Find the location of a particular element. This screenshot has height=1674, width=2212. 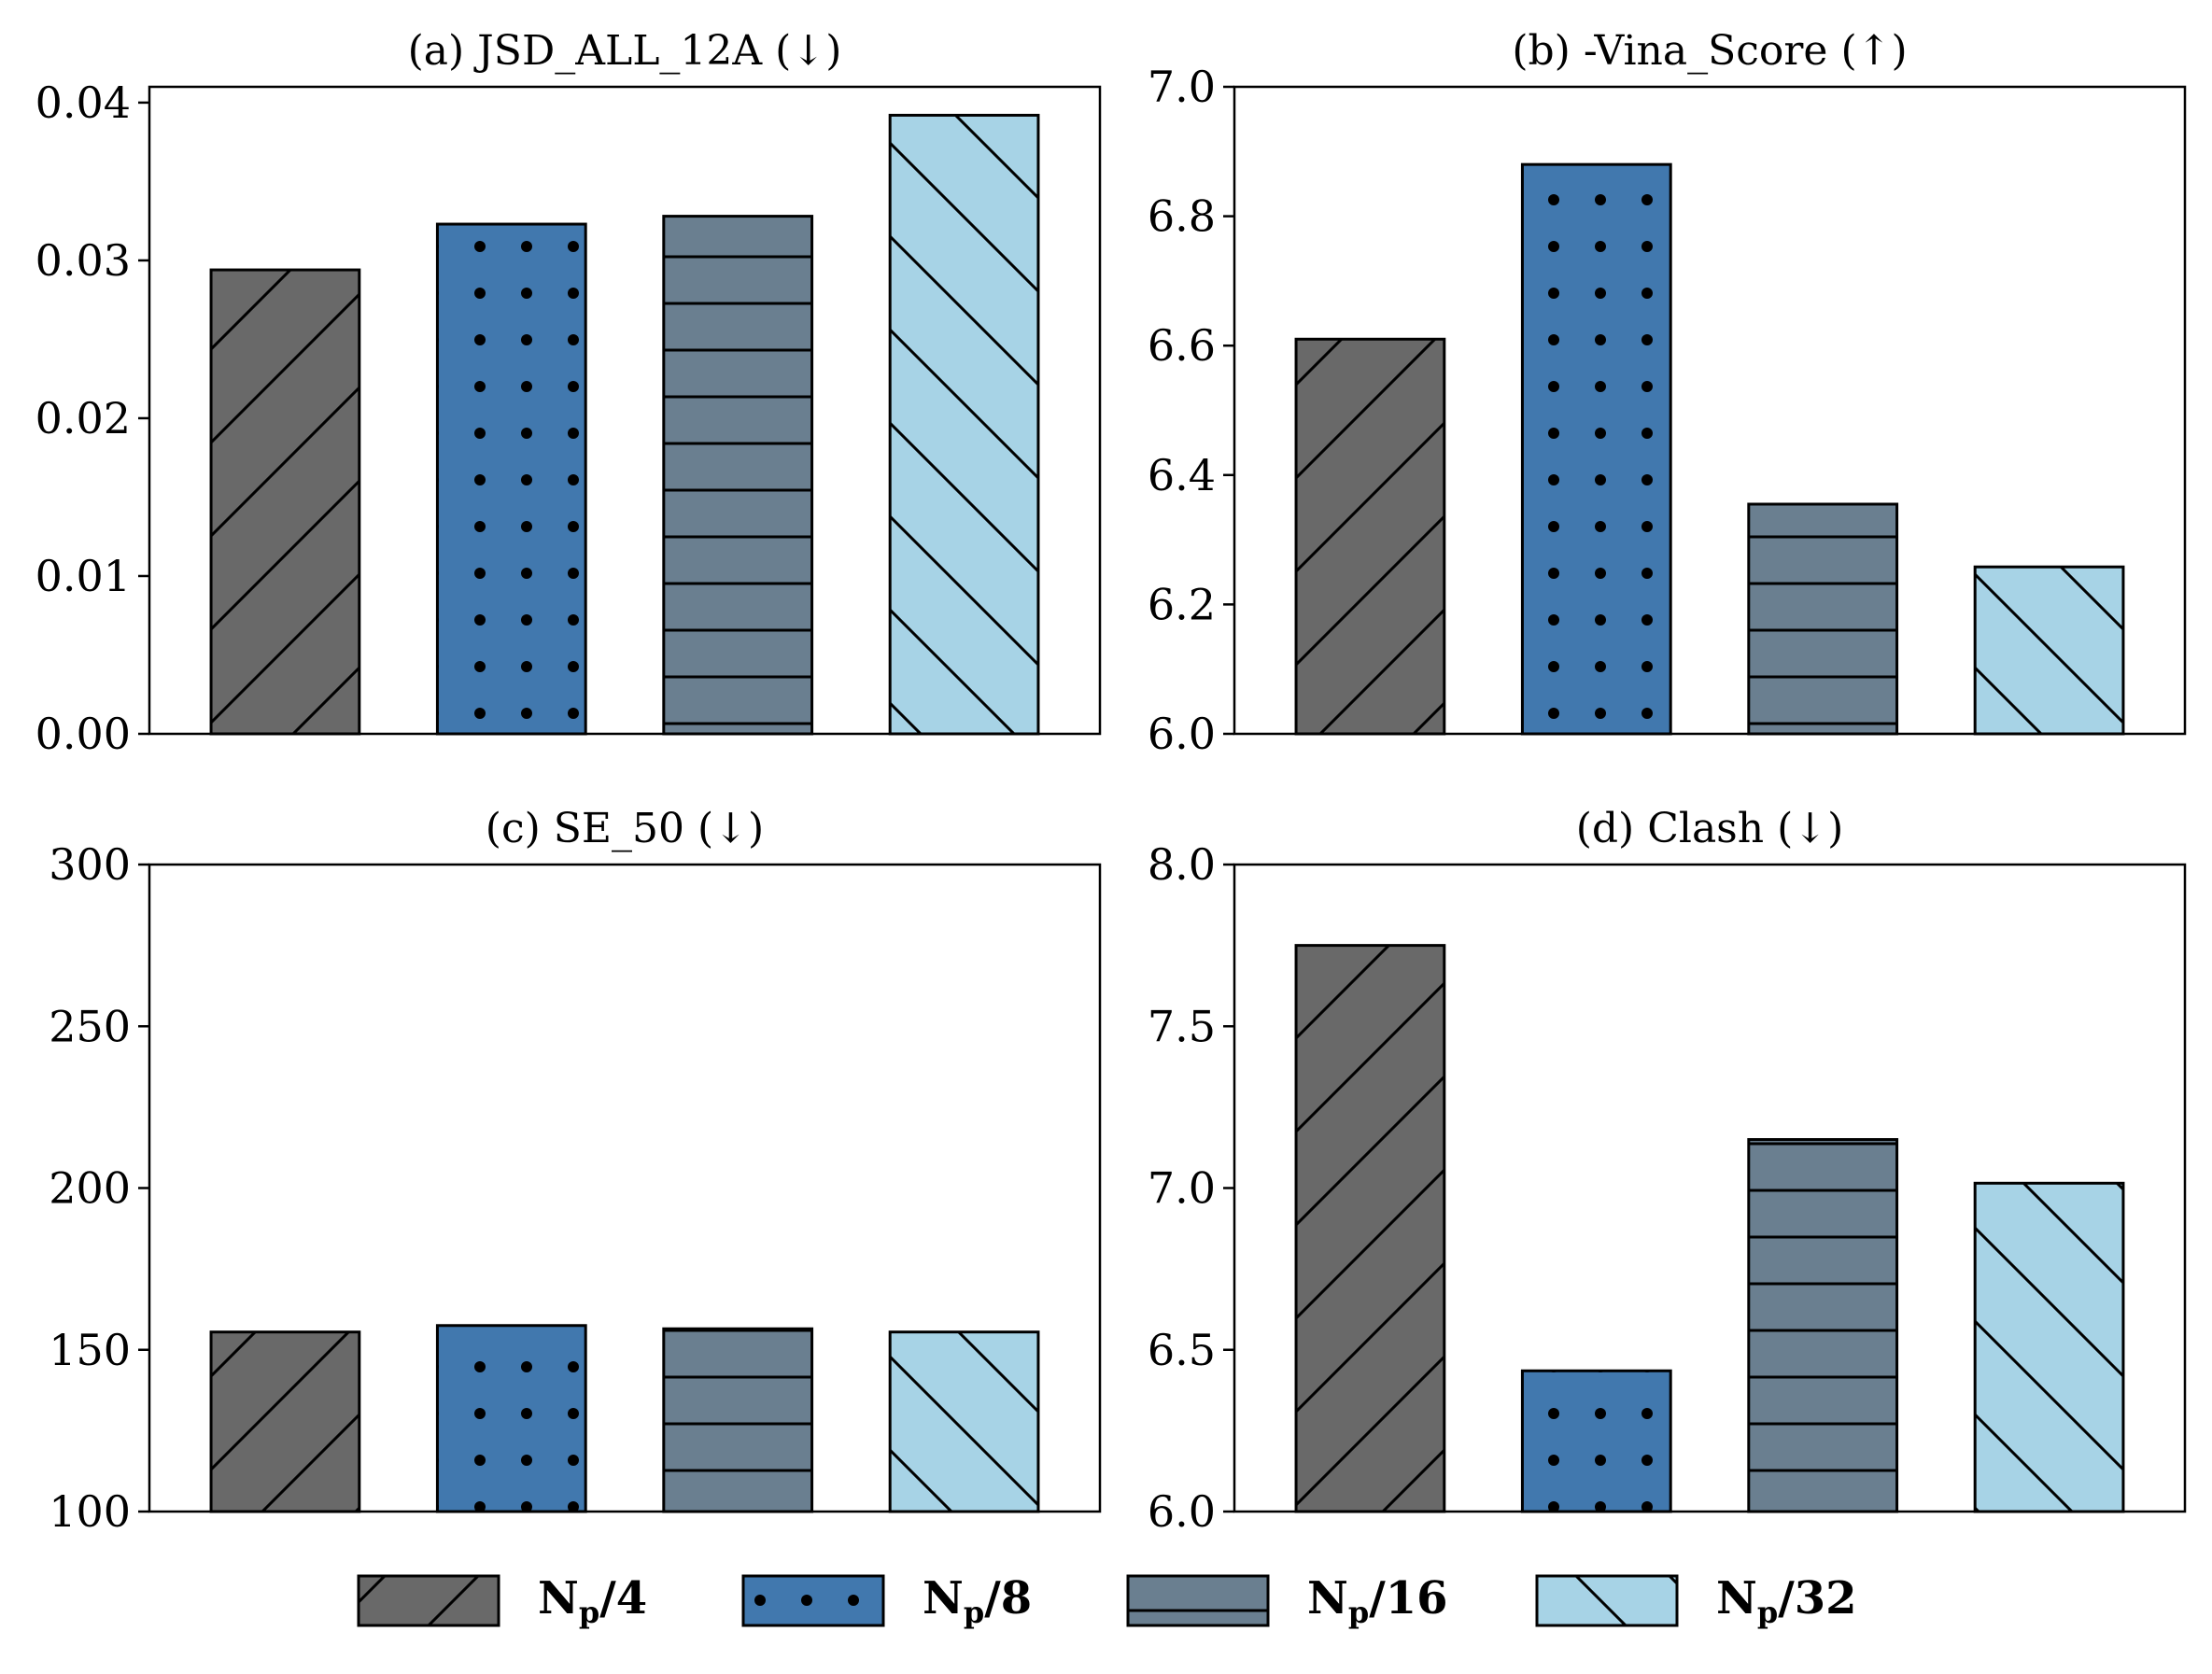

legend-label: Np/32 is located at coordinates (1786, 1601).